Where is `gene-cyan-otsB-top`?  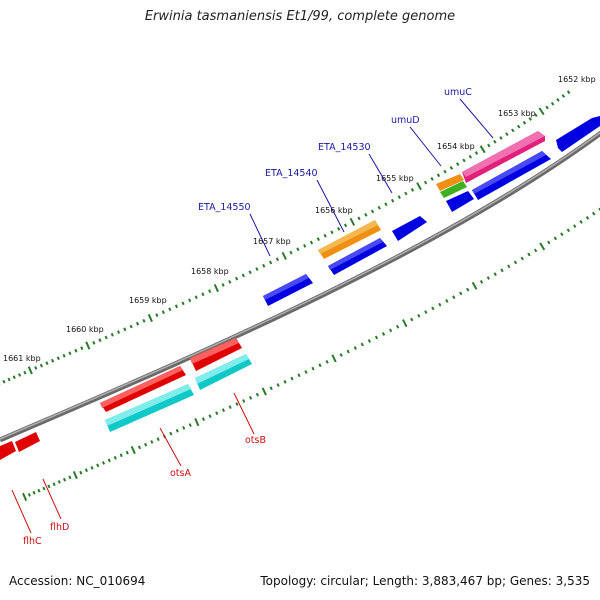 gene-cyan-otsB-top is located at coordinates (222, 369).